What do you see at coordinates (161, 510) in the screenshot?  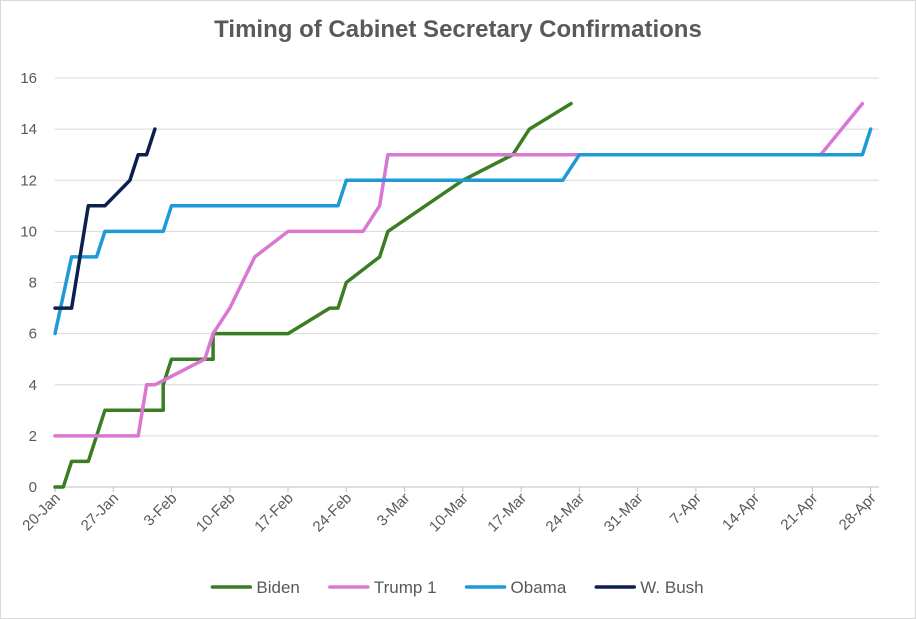 I see `x-tick-label: 3-Feb` at bounding box center [161, 510].